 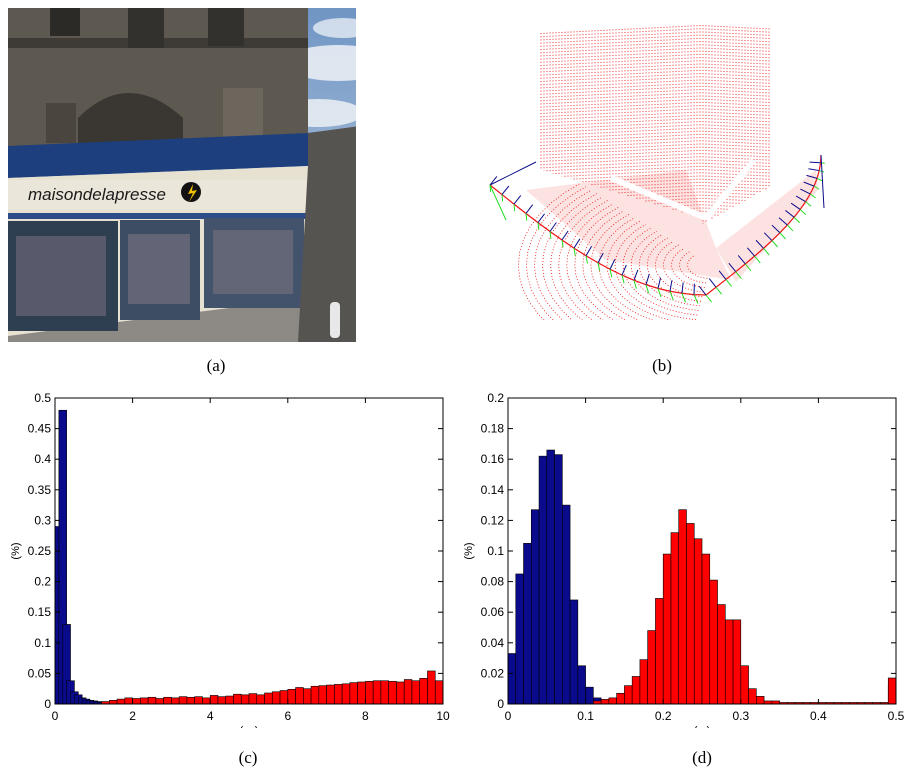 I want to click on x-tick-label: 0.4, so click(x=818, y=716).